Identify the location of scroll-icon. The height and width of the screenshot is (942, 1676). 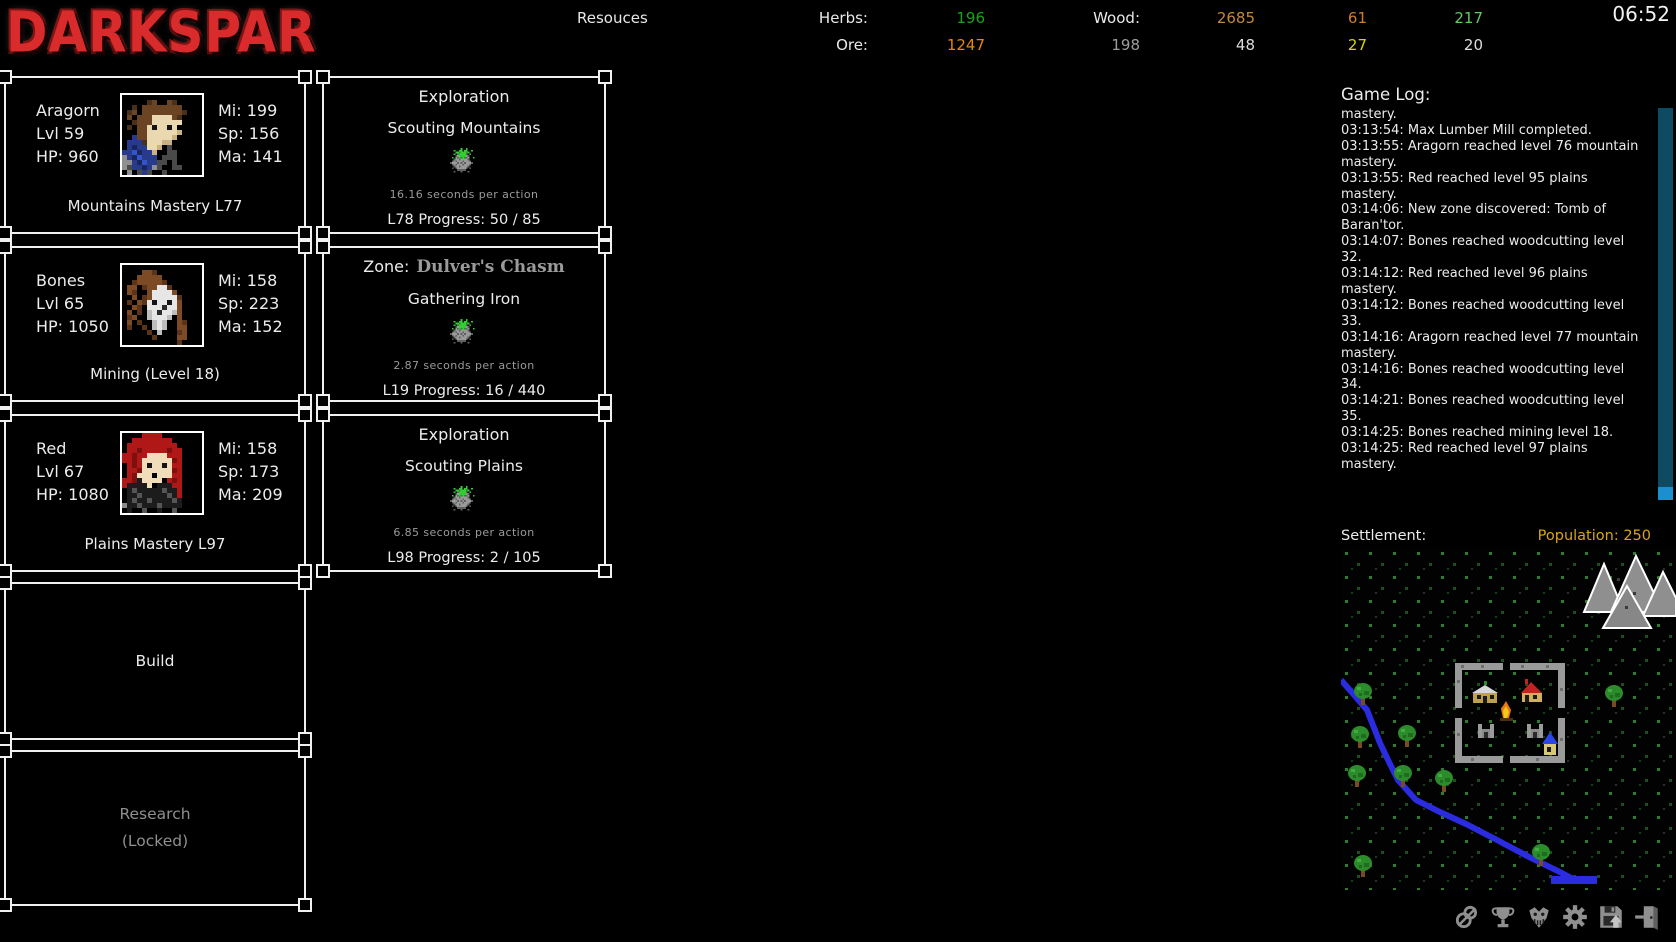
(1467, 917).